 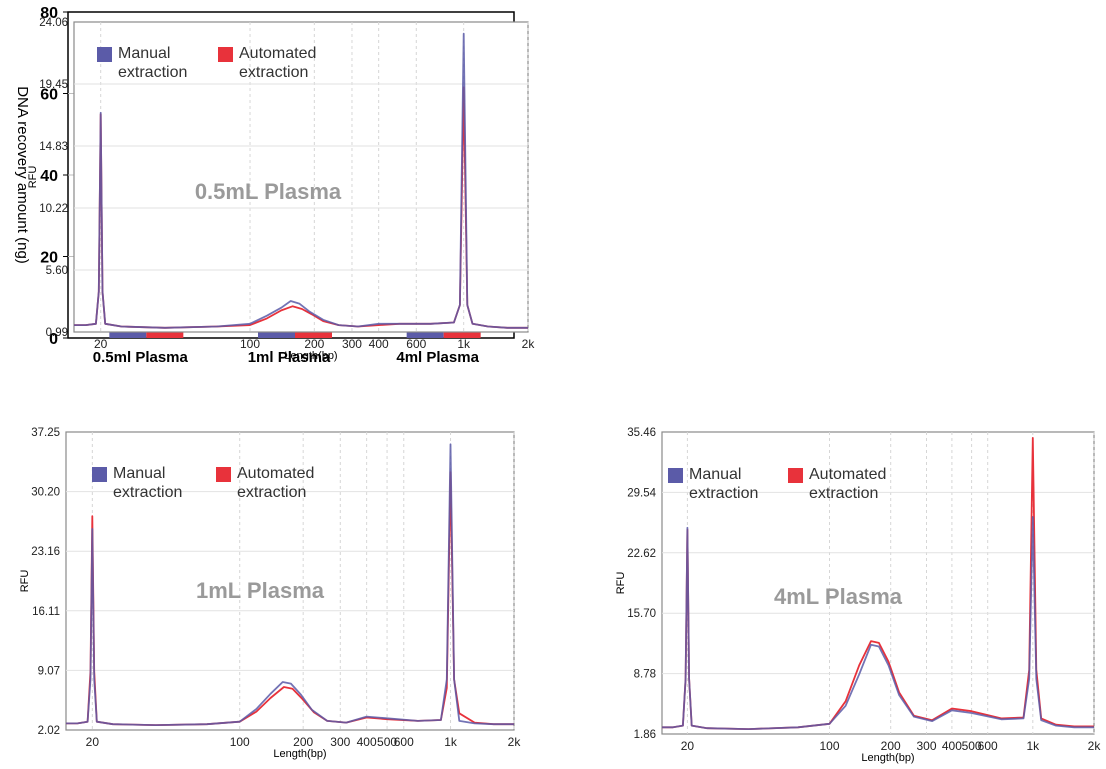 What do you see at coordinates (53, 147) in the screenshot?
I see `y-tick-label: 14.83` at bounding box center [53, 147].